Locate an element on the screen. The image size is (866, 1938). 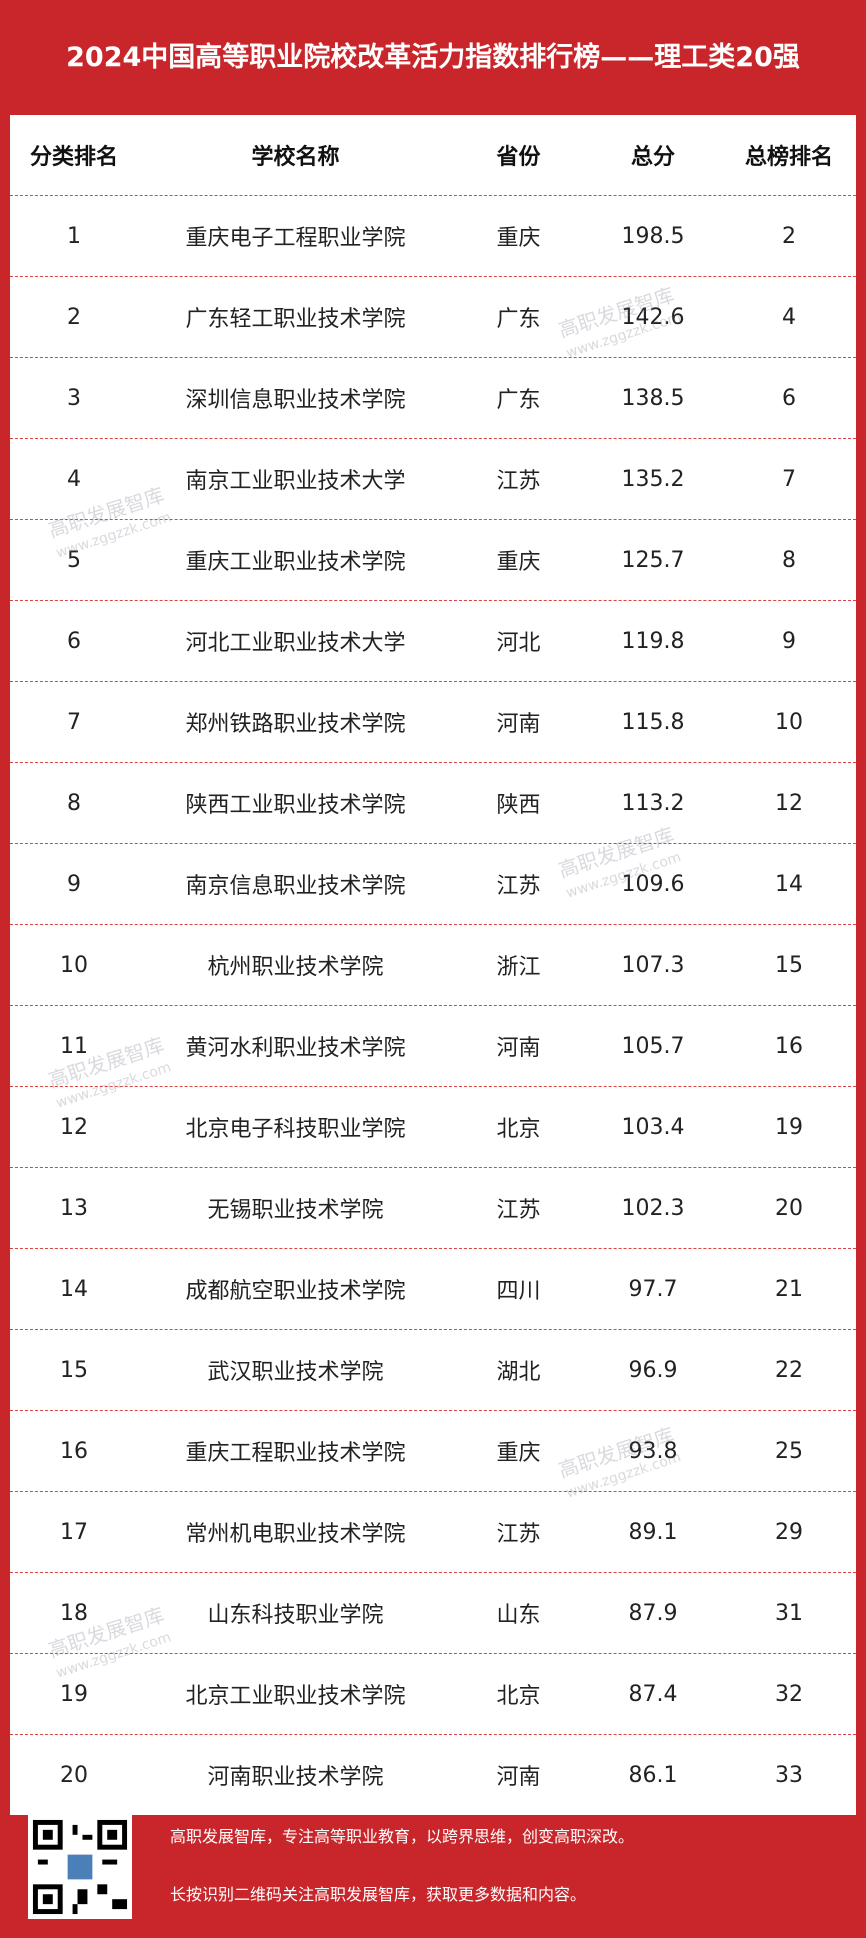
cell: 南京工业职业技术大学 is located at coordinates (295, 481).